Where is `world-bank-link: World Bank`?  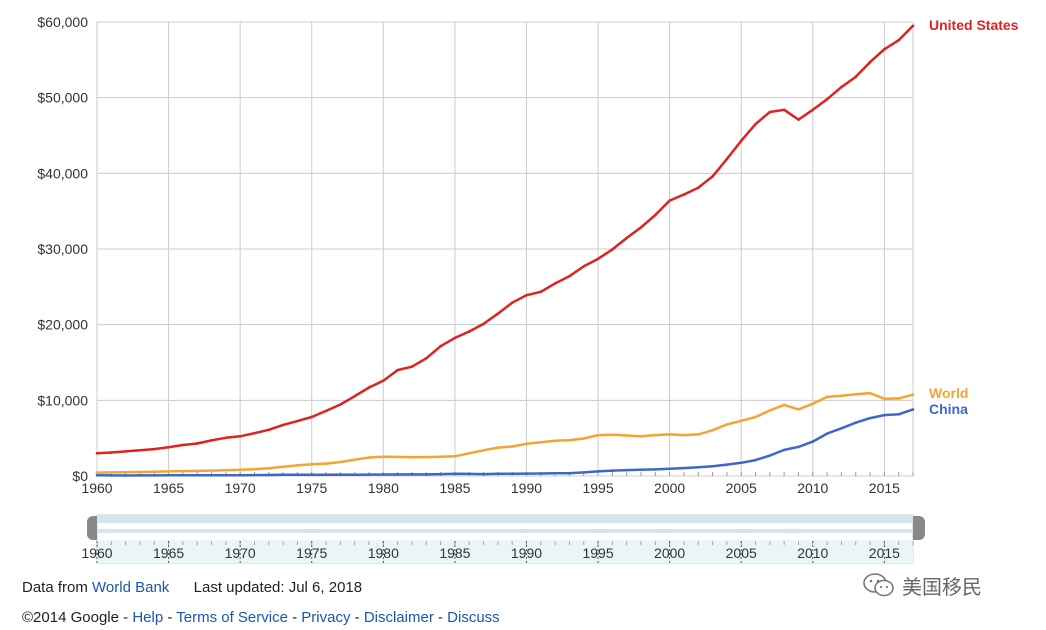 world-bank-link: World Bank is located at coordinates (131, 587).